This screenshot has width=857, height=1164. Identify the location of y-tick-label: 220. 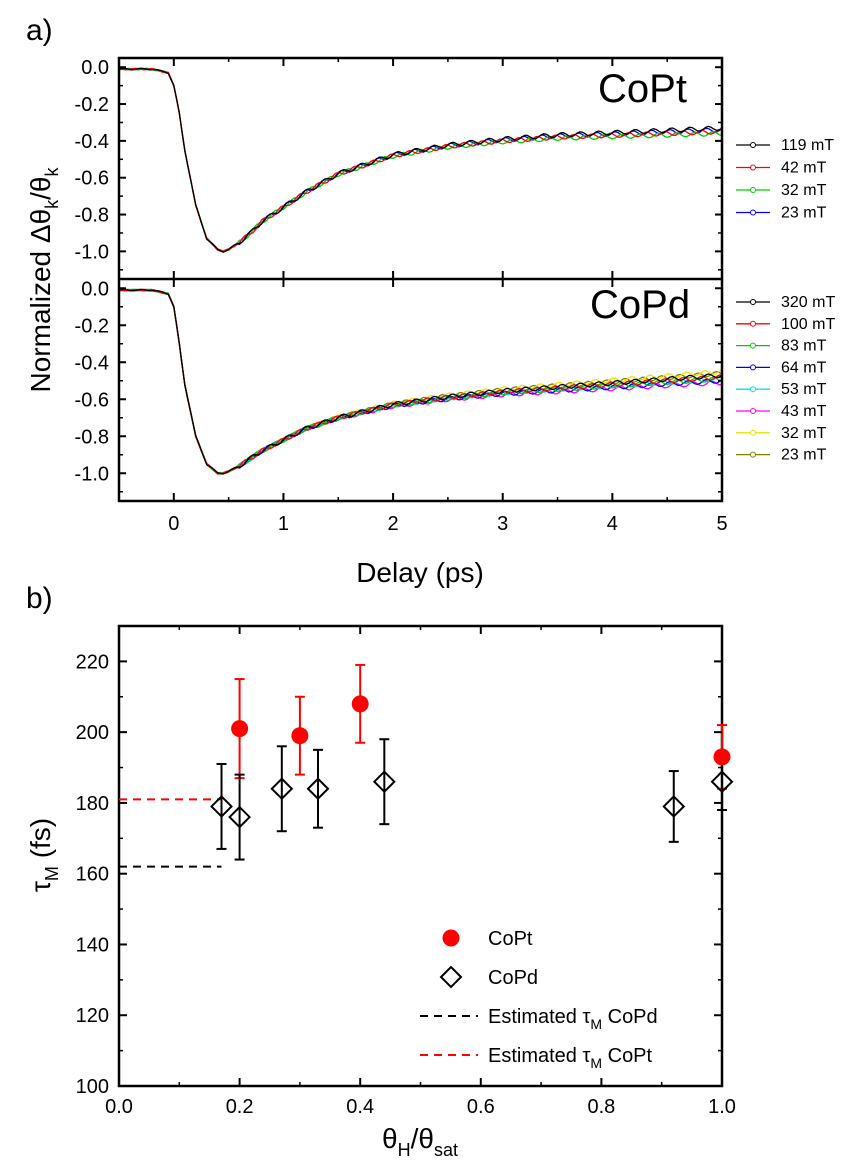
(92, 662).